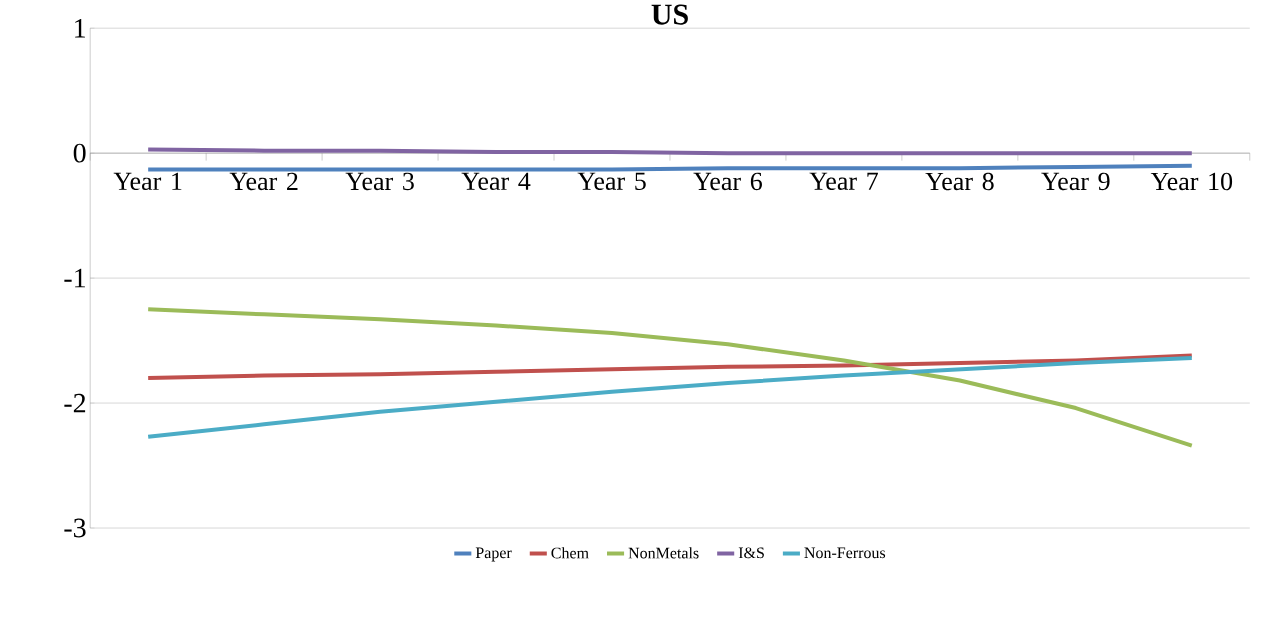 This screenshot has height=620, width=1269. What do you see at coordinates (80, 28) in the screenshot?
I see `y-tick-label: 1` at bounding box center [80, 28].